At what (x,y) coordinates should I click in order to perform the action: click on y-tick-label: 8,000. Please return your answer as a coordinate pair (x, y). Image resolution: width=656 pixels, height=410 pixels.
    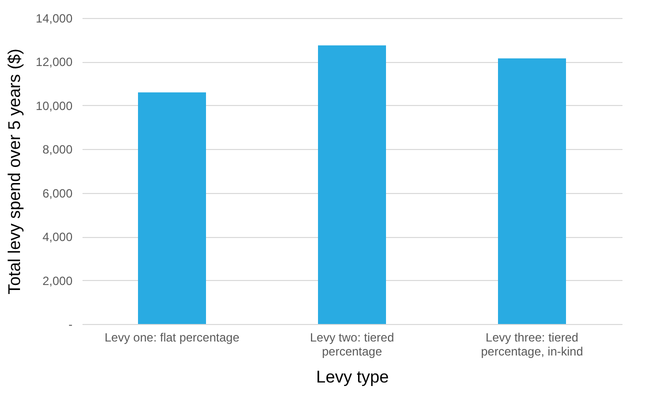
    Looking at the image, I should click on (57, 149).